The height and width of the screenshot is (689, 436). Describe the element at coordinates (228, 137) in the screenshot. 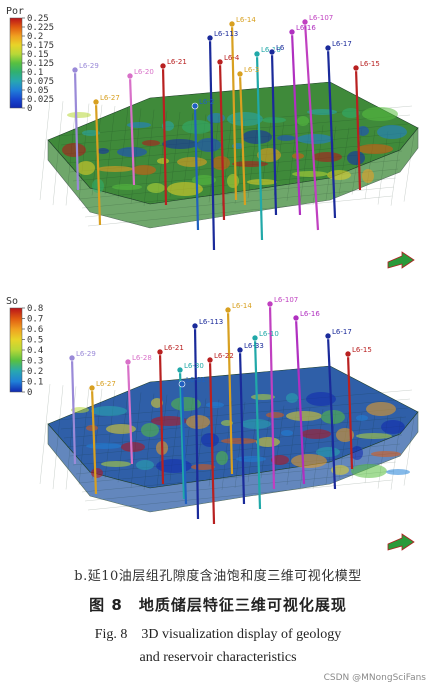

I see `well-l6-4: L6-4` at that location.